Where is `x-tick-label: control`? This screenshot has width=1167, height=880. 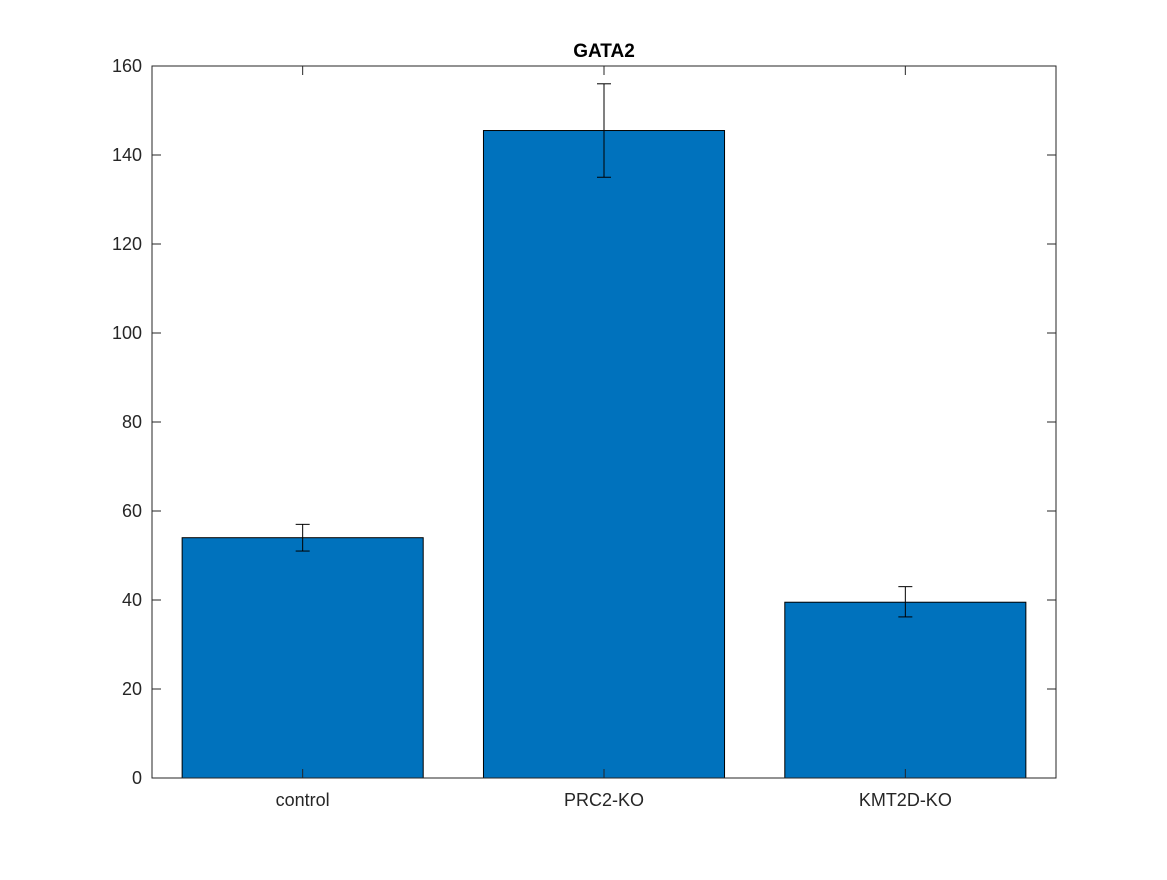
x-tick-label: control is located at coordinates (303, 800).